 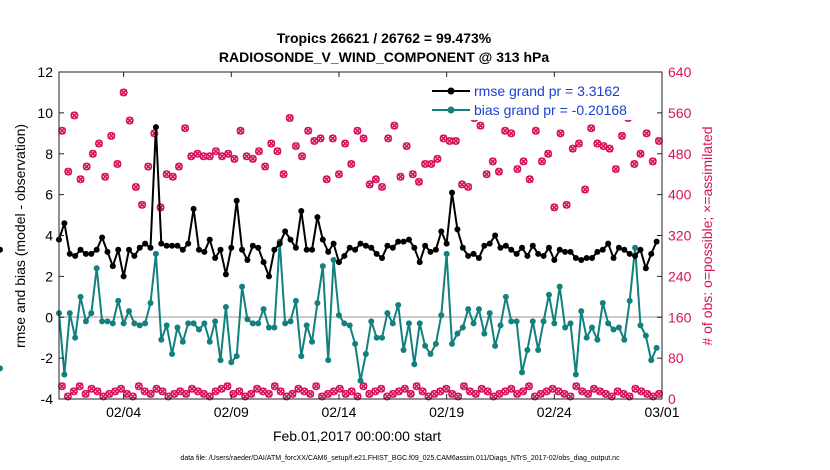 What do you see at coordinates (49, 317) in the screenshot?
I see `left-tick-label: 0` at bounding box center [49, 317].